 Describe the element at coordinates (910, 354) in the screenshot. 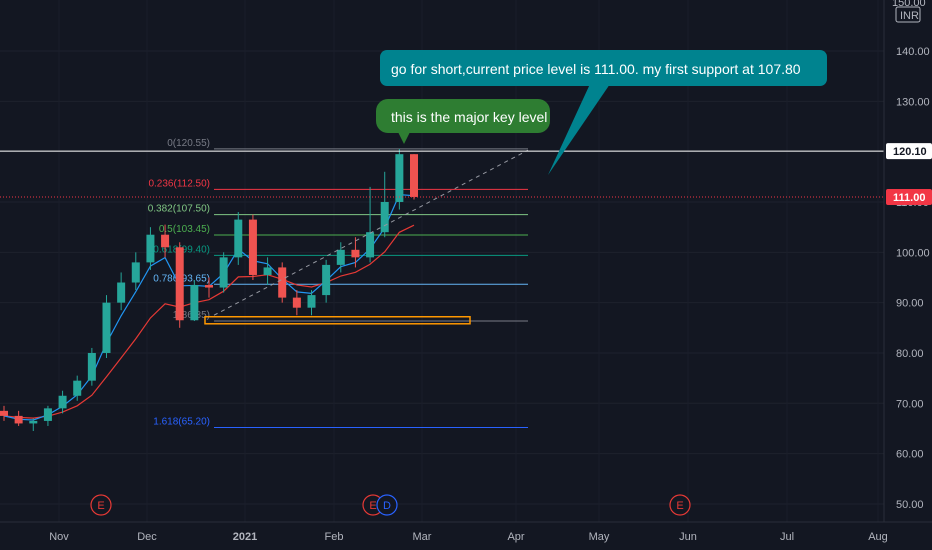

I see `price-axis-label: 80.00` at that location.